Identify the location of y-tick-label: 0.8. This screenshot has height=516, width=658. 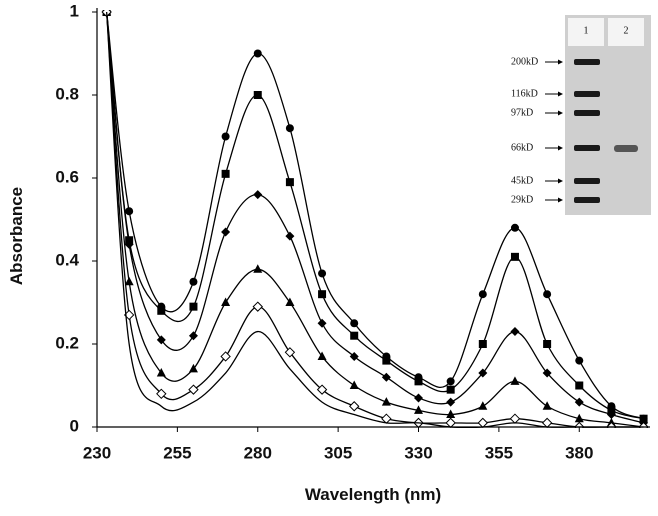
(67, 93).